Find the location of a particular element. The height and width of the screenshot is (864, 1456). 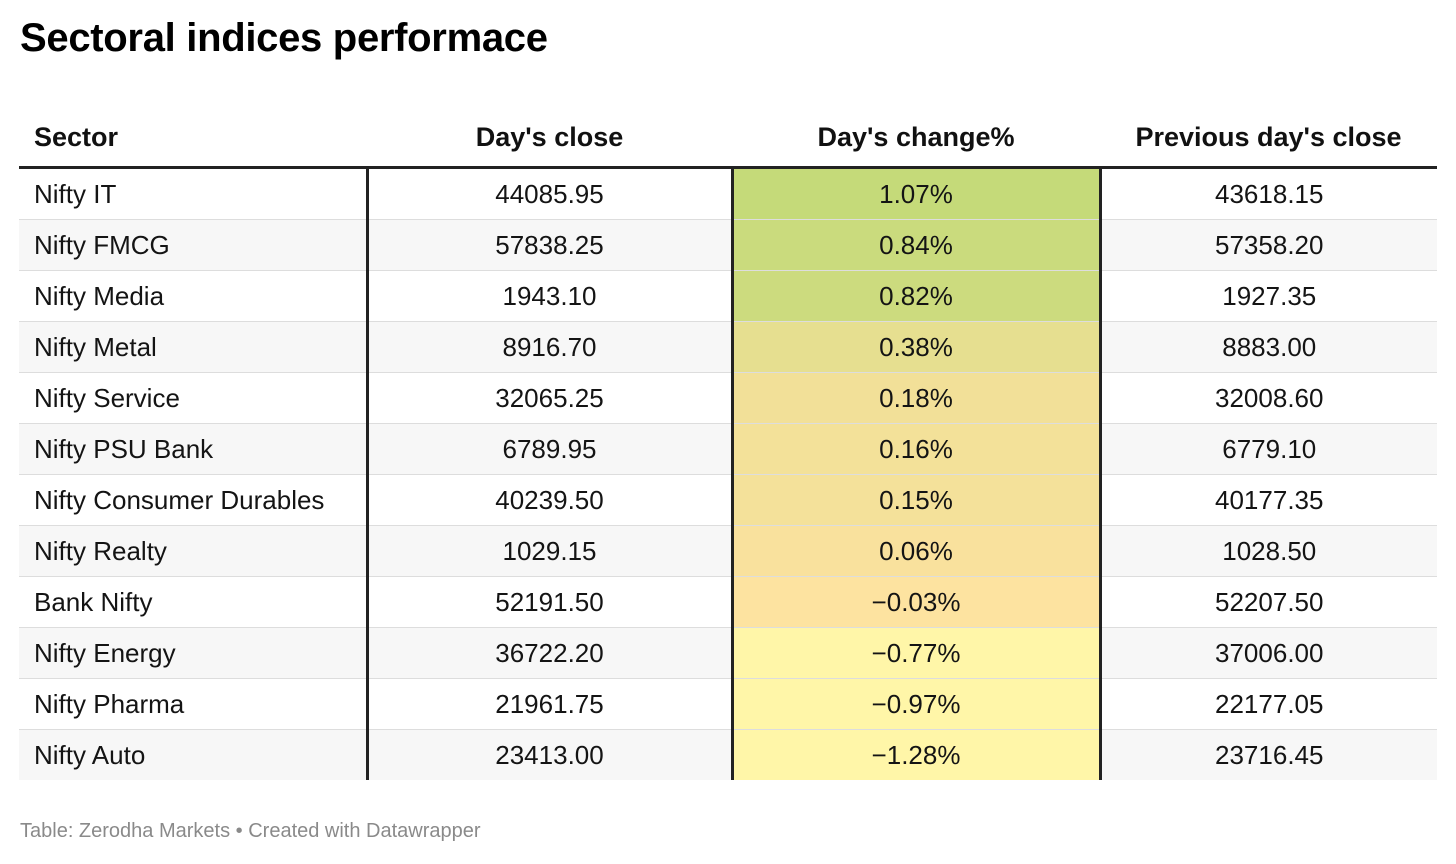

table-row: Nifty Metal 8916.70 0.38% 8883.00 is located at coordinates (728, 347).